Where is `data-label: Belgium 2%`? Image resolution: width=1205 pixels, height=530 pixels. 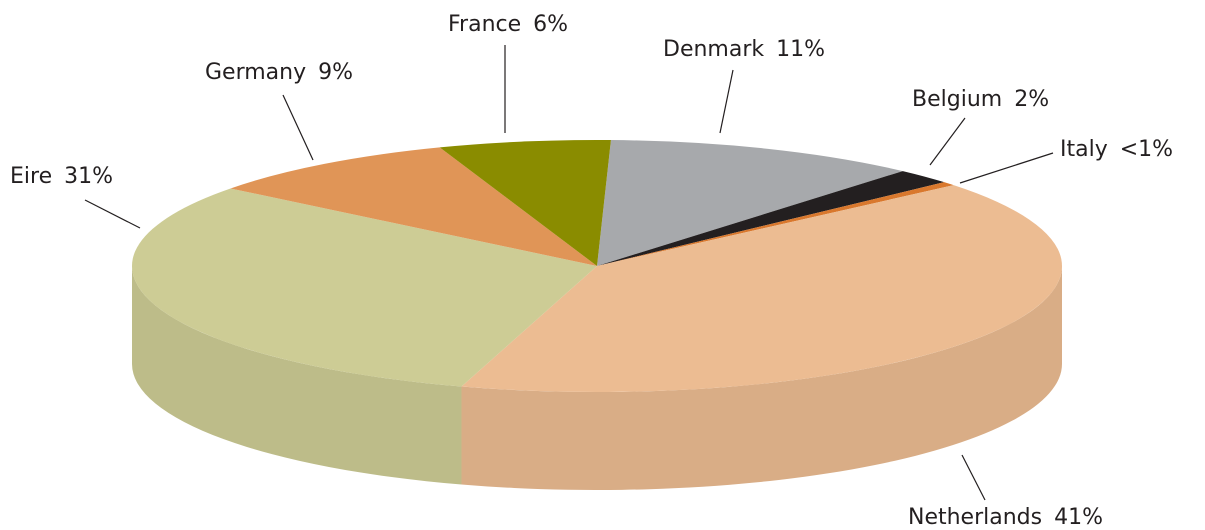
data-label: Belgium 2% is located at coordinates (980, 99).